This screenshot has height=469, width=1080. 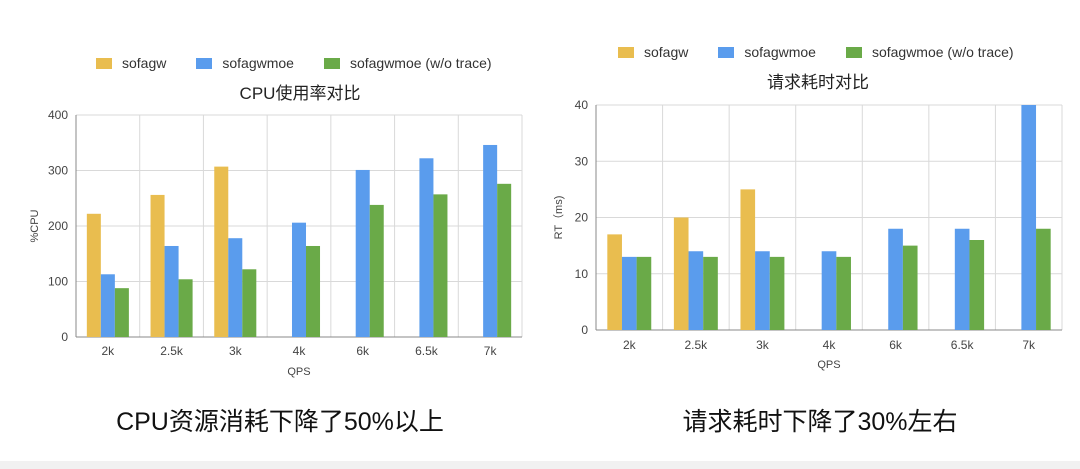 I want to click on y-tick-label: 30, so click(x=582, y=161).